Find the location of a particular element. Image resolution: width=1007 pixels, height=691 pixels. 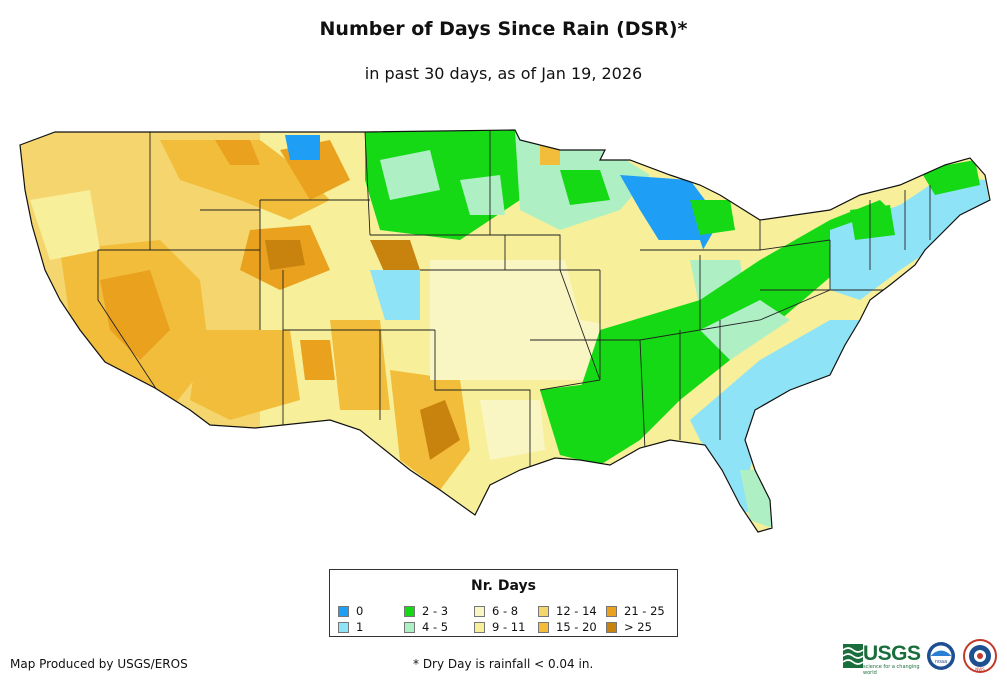

legend-item-3: 4 - 5 is located at coordinates (426, 627).